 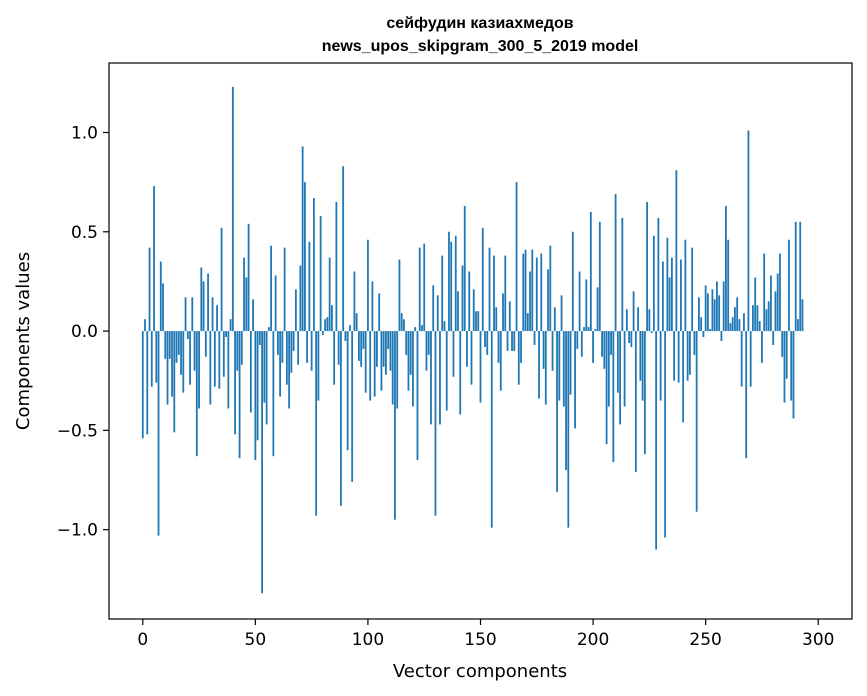 What do you see at coordinates (705, 640) in the screenshot?
I see `x-tick-label-250: 250` at bounding box center [705, 640].